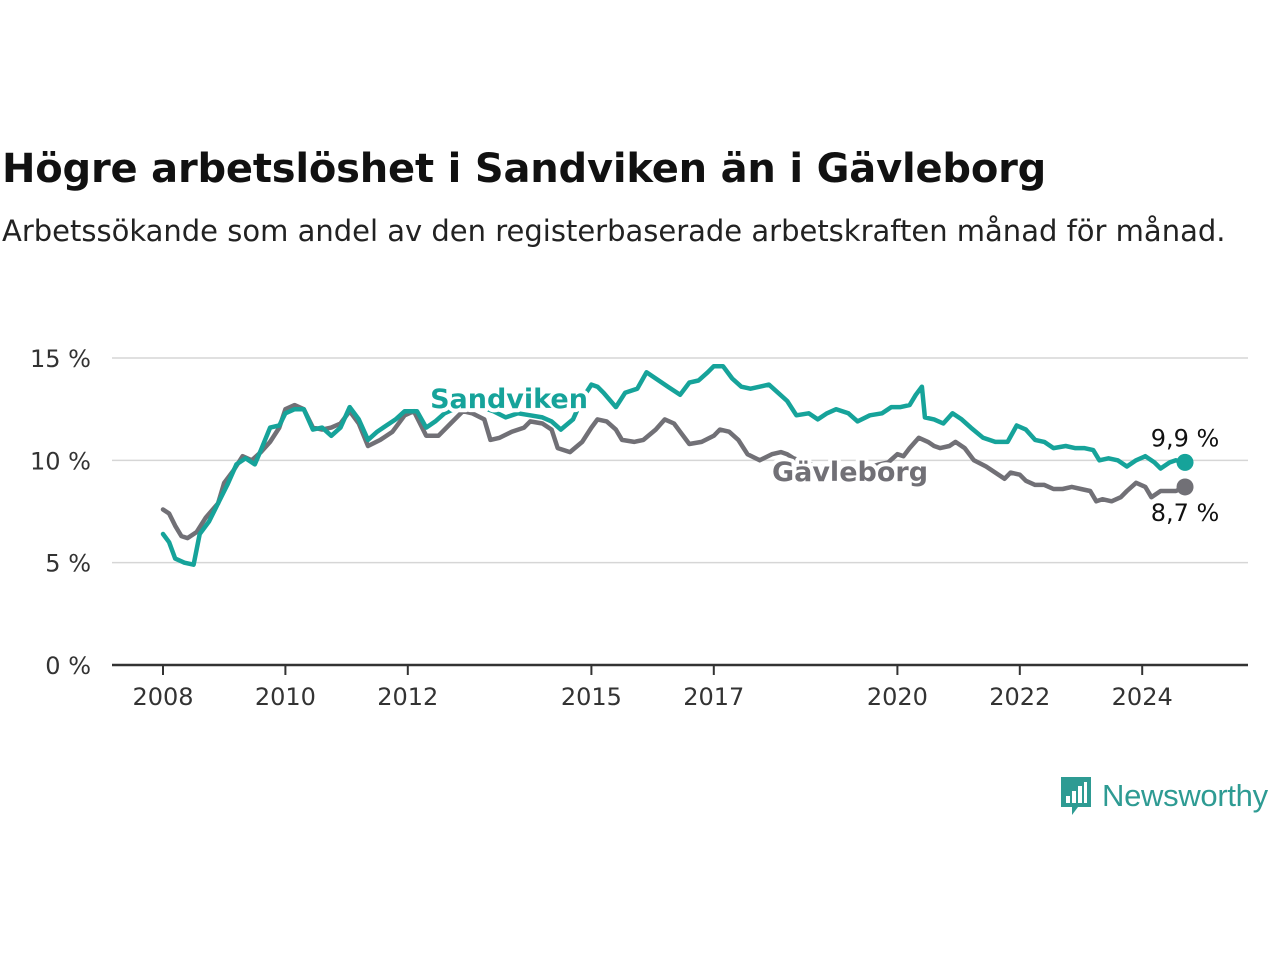  What do you see at coordinates (1185, 487) in the screenshot?
I see `series-end-point-g-vleborg` at bounding box center [1185, 487].